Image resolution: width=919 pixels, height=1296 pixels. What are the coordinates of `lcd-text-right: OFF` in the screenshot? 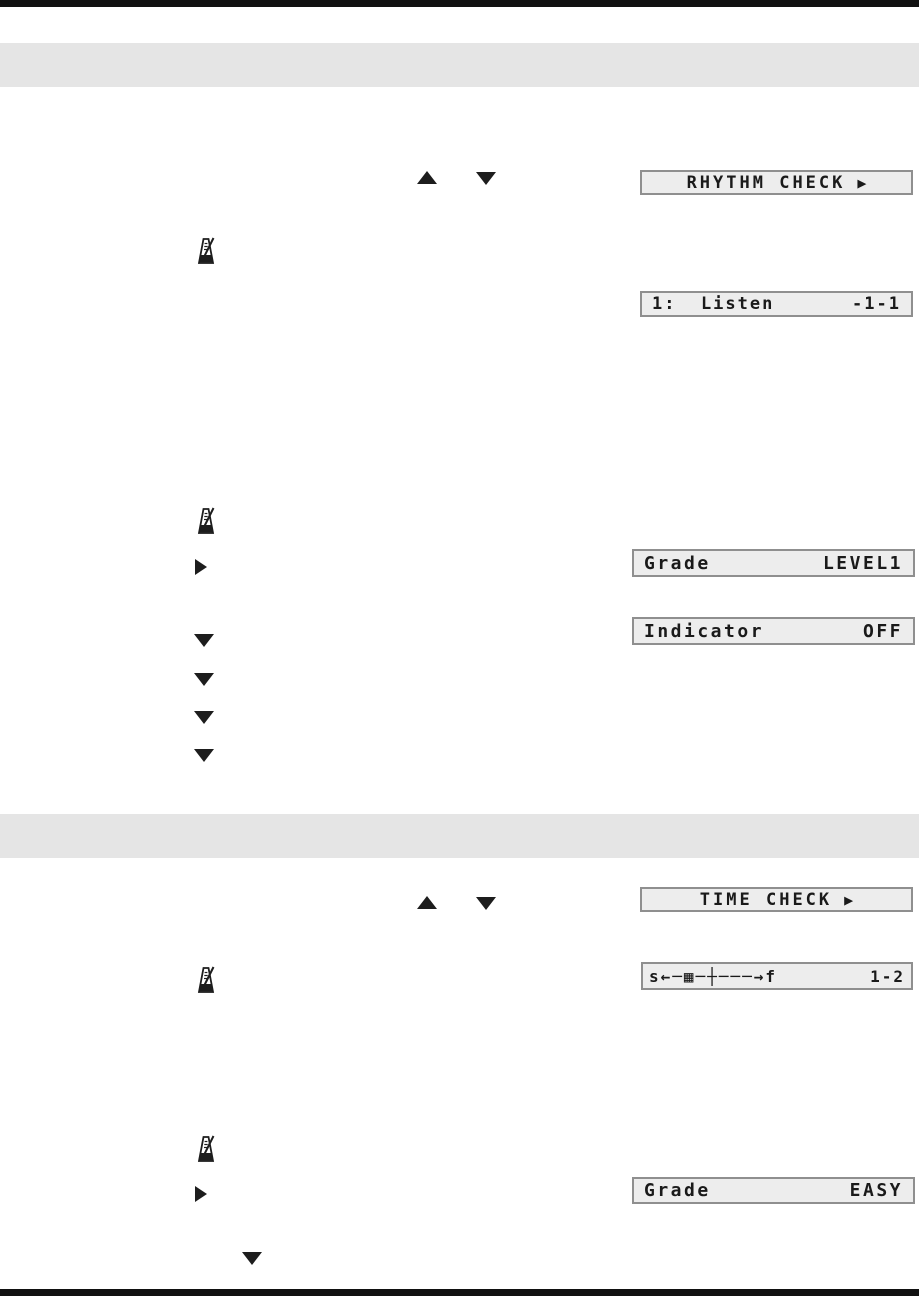 It's located at (882, 631).